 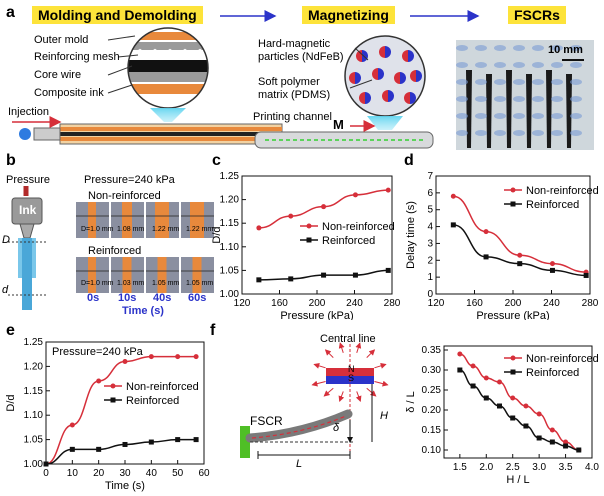 What do you see at coordinates (158, 74) in the screenshot?
I see `mold-cross-section` at bounding box center [158, 74].